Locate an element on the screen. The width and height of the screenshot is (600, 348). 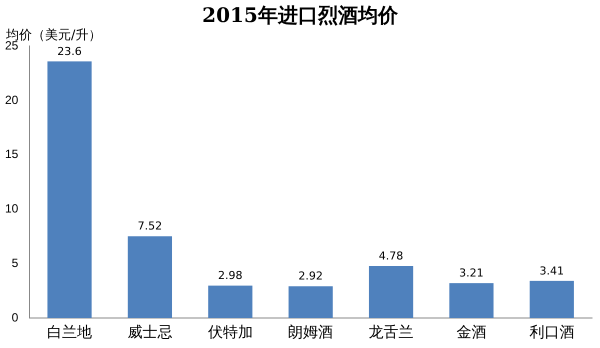
data-label: 23.6 is located at coordinates (69, 51).